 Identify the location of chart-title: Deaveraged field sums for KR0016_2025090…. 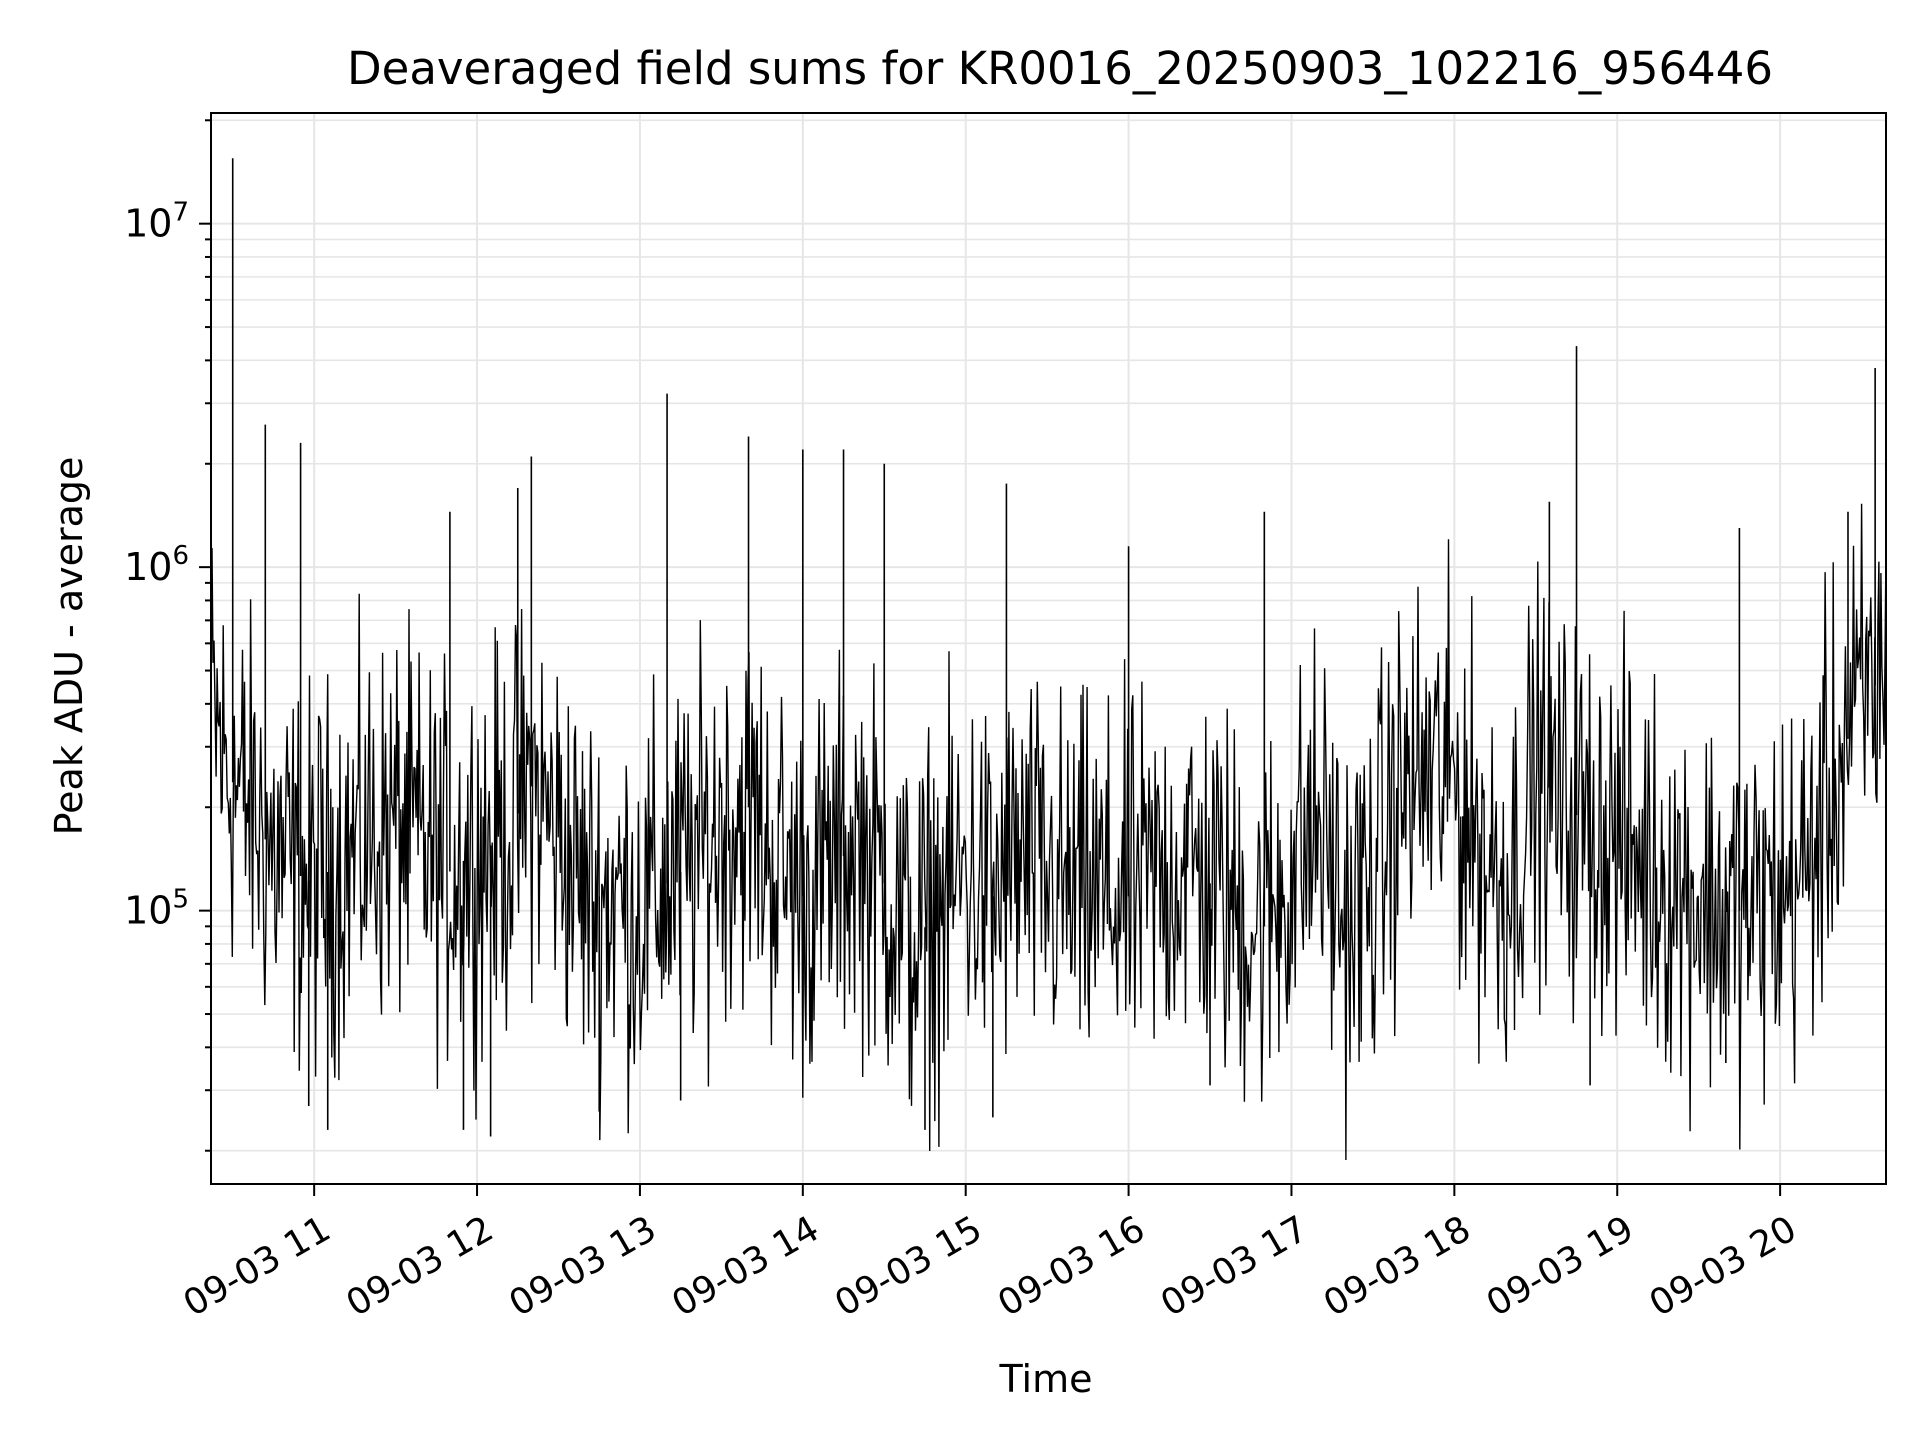
(1060, 68).